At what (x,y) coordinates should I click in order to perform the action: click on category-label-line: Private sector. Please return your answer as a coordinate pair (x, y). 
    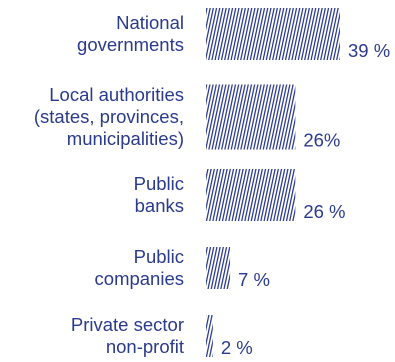
    Looking at the image, I should click on (127, 324).